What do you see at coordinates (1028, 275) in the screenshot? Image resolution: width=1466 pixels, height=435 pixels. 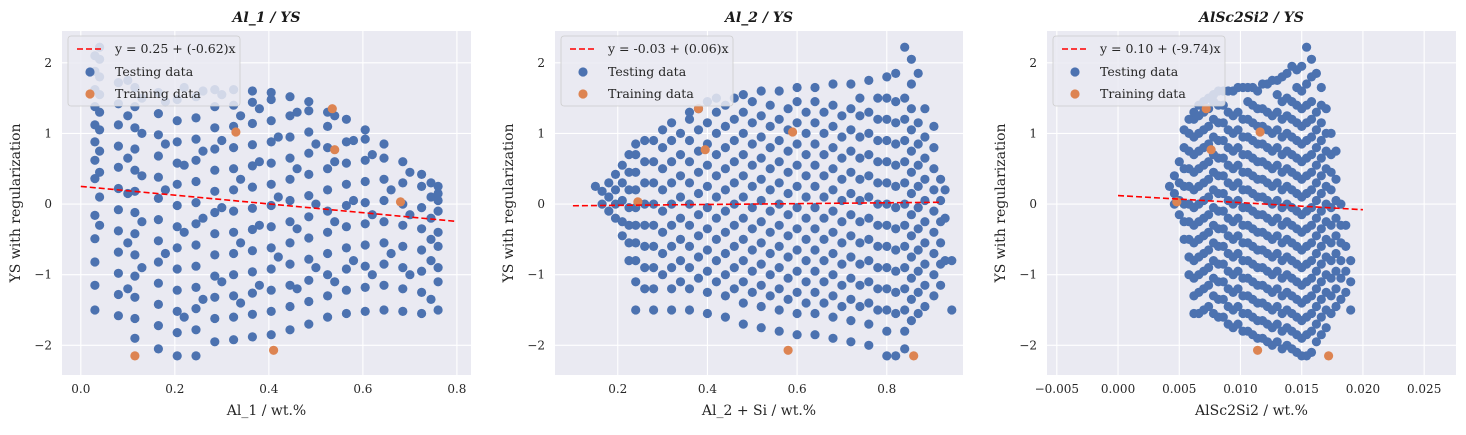 I see `y-tick-label: −1` at bounding box center [1028, 275].